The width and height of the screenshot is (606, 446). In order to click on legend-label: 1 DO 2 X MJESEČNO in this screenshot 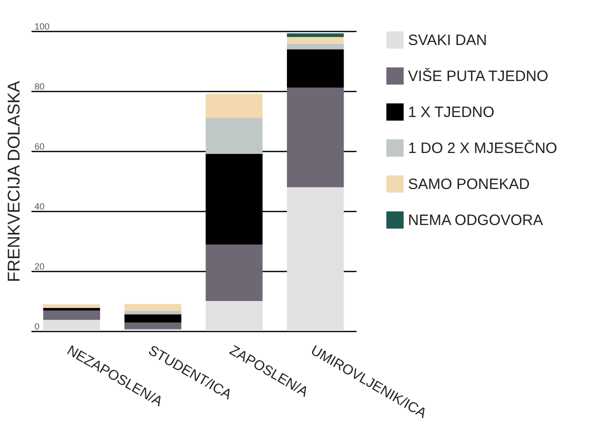, I will do `click(483, 148)`.